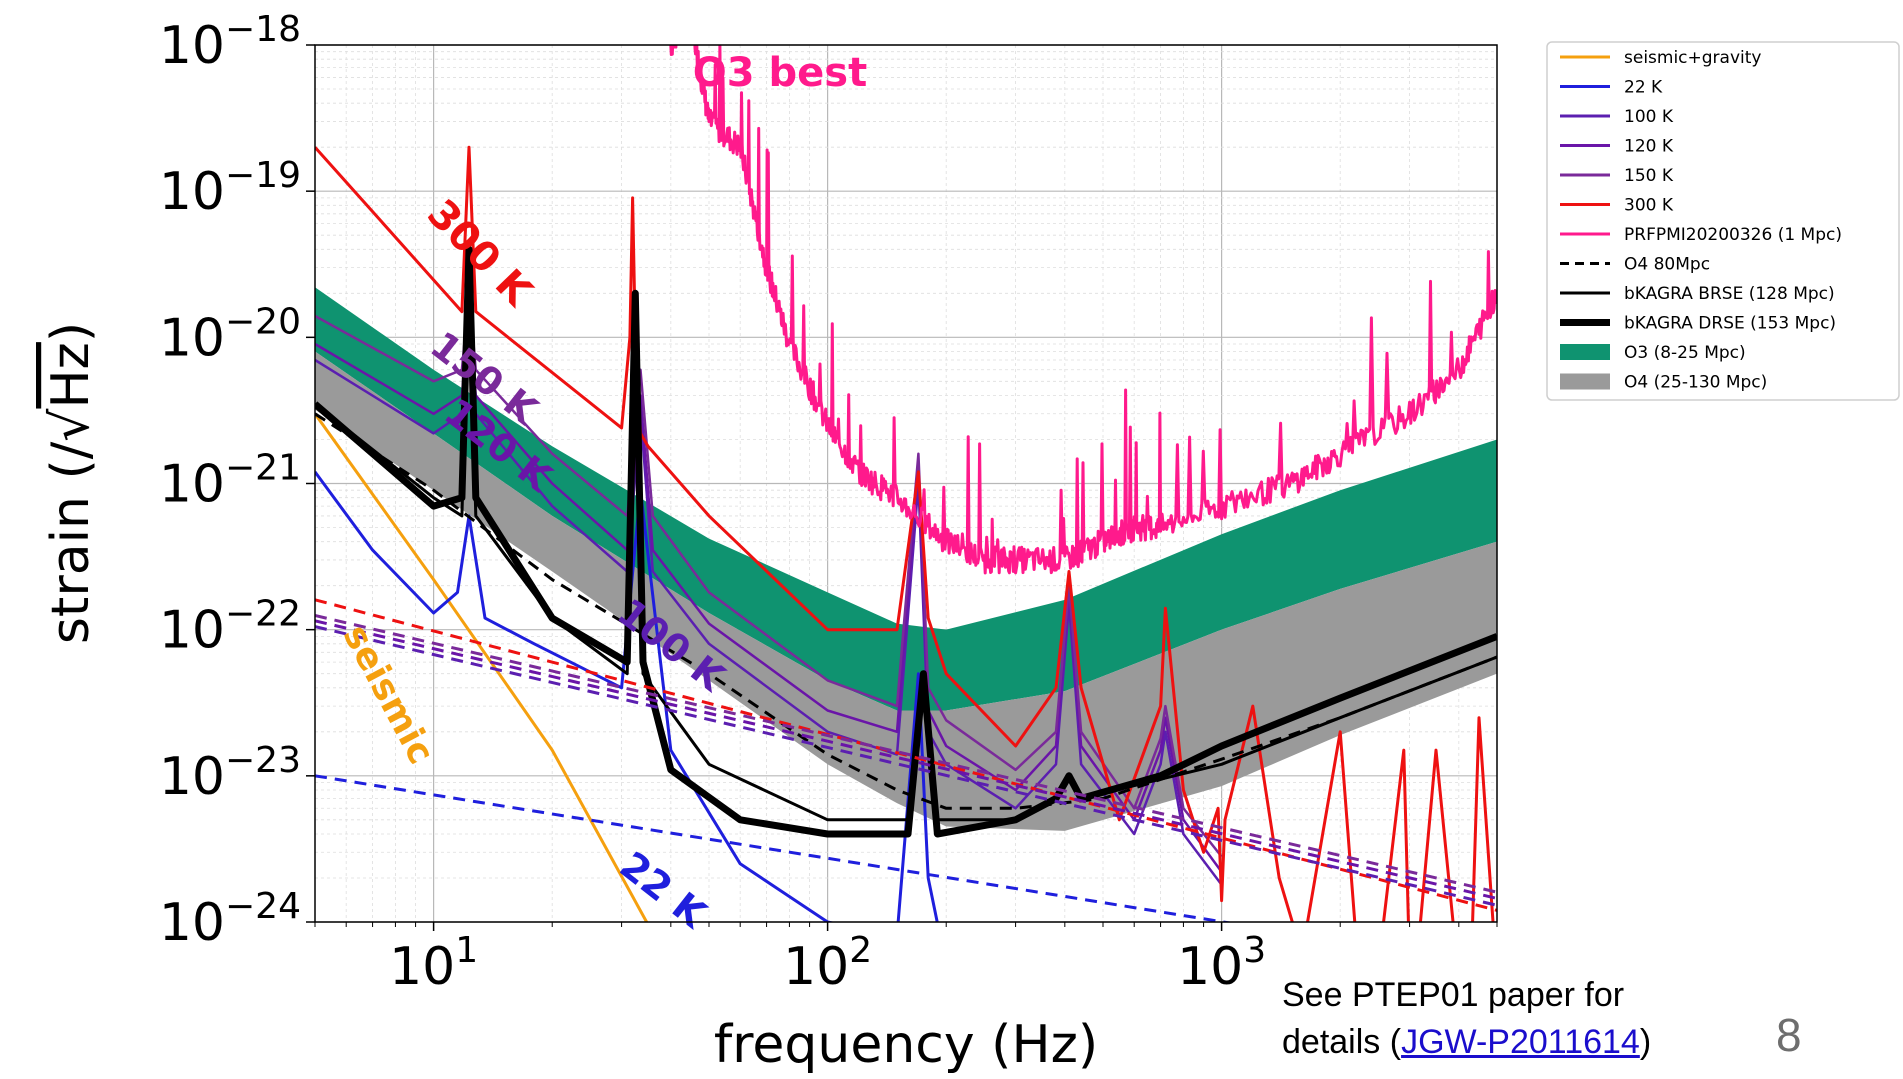 The height and width of the screenshot is (1079, 1903). Describe the element at coordinates (780, 73) in the screenshot. I see `annotation-o3-best: O3 best` at that location.